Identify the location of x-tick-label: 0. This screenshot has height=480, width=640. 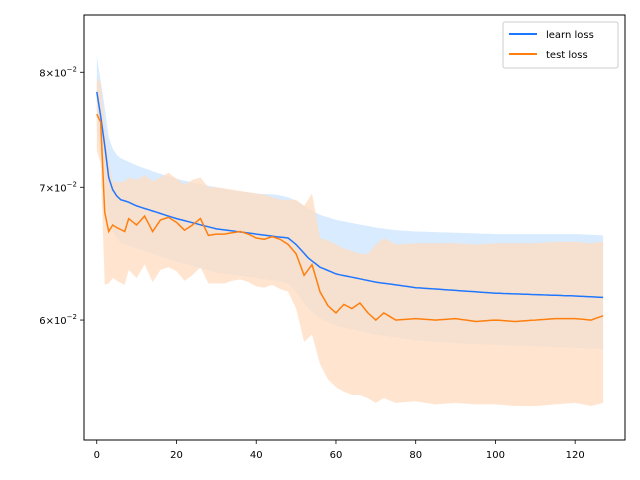
(97, 455).